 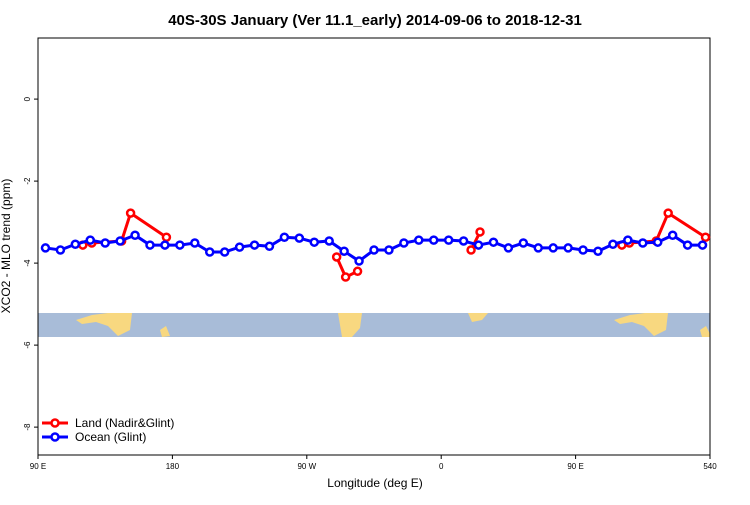 I want to click on x-axis-label: Longitude (deg E), so click(x=374, y=483).